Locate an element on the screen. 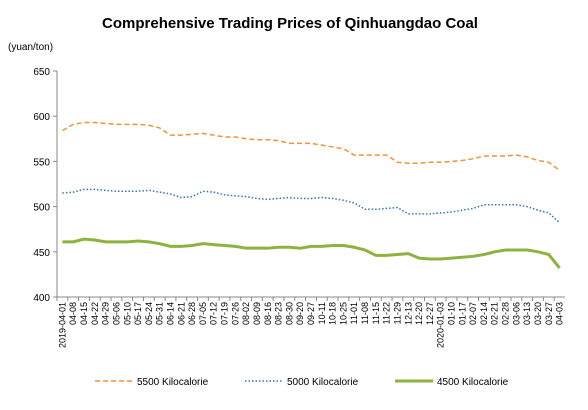 Image resolution: width=588 pixels, height=410 pixels. x-tick-label: 11-29 is located at coordinates (397, 313).